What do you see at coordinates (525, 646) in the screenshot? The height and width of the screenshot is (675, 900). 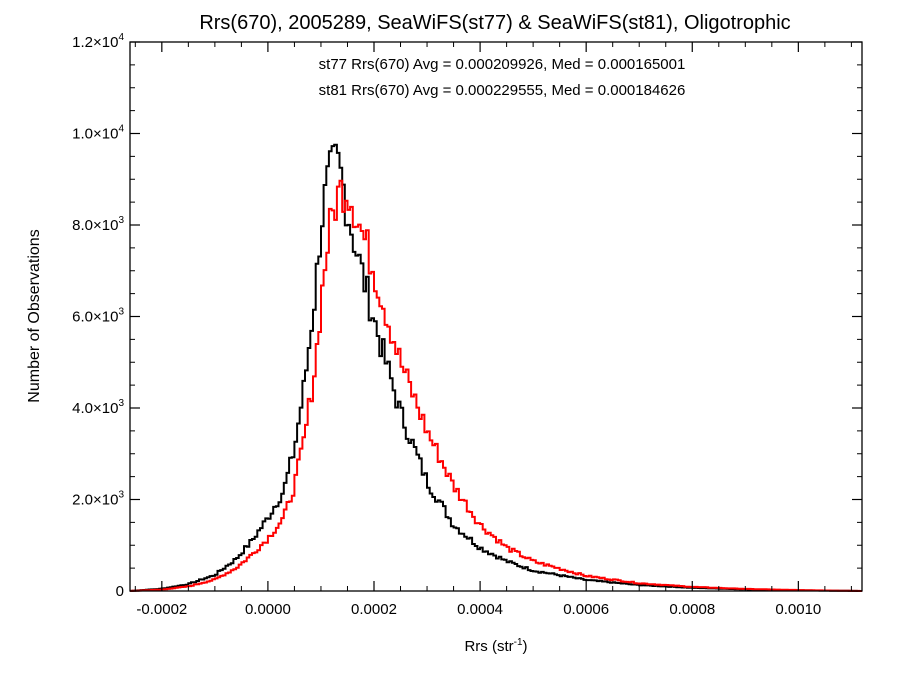 I see `x-axis-label-close: )` at bounding box center [525, 646].